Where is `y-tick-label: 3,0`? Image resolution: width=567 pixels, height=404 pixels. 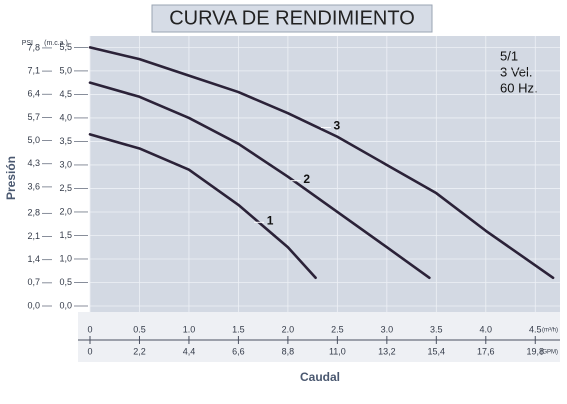 y-tick-label: 3,0 is located at coordinates (65, 164).